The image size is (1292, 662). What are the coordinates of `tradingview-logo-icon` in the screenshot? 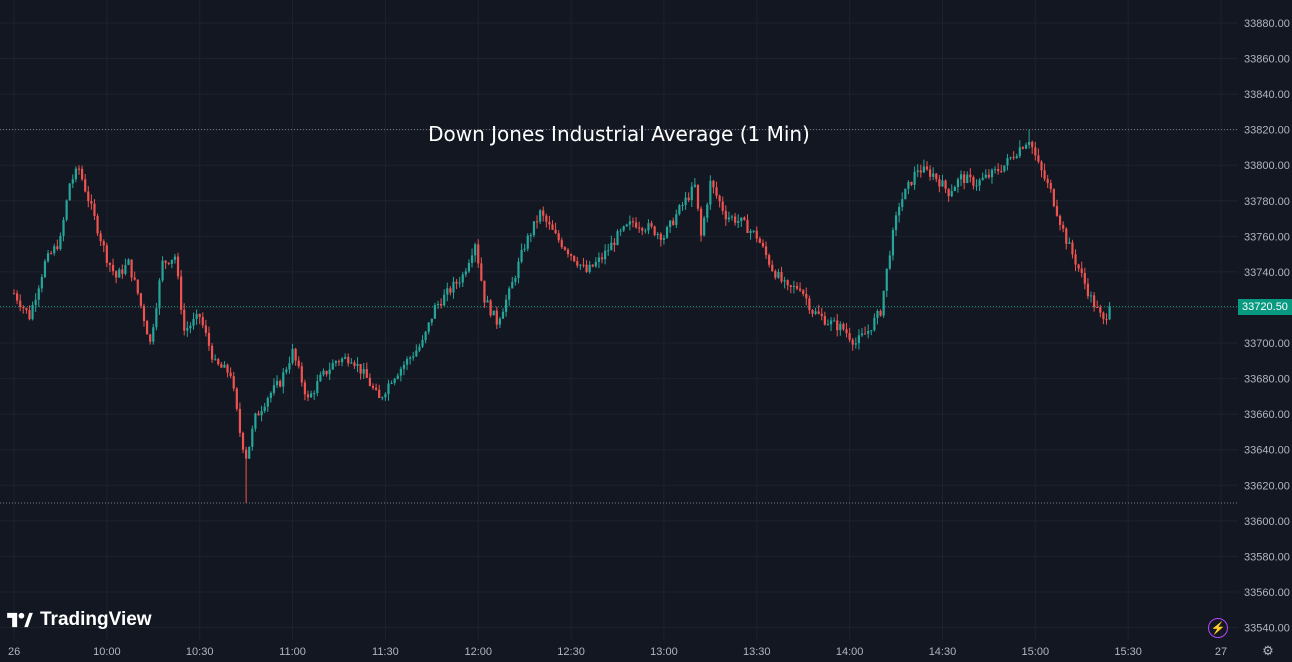 It's located at (20, 620).